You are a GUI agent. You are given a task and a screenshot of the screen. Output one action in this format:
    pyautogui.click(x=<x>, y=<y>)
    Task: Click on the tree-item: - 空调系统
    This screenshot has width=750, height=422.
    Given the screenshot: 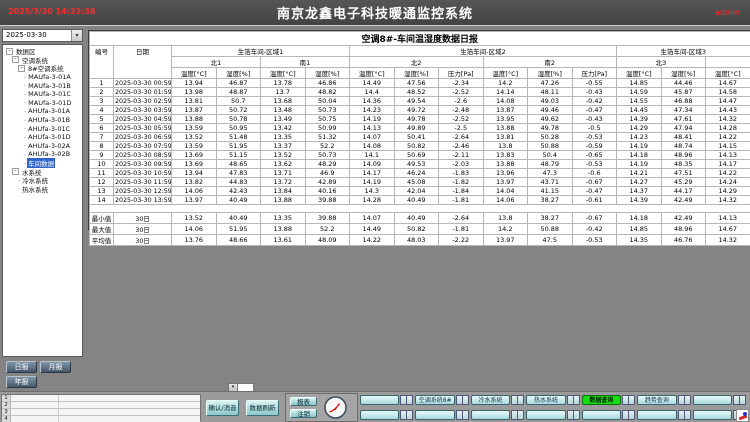 What is the action you would take?
    pyautogui.click(x=42, y=60)
    